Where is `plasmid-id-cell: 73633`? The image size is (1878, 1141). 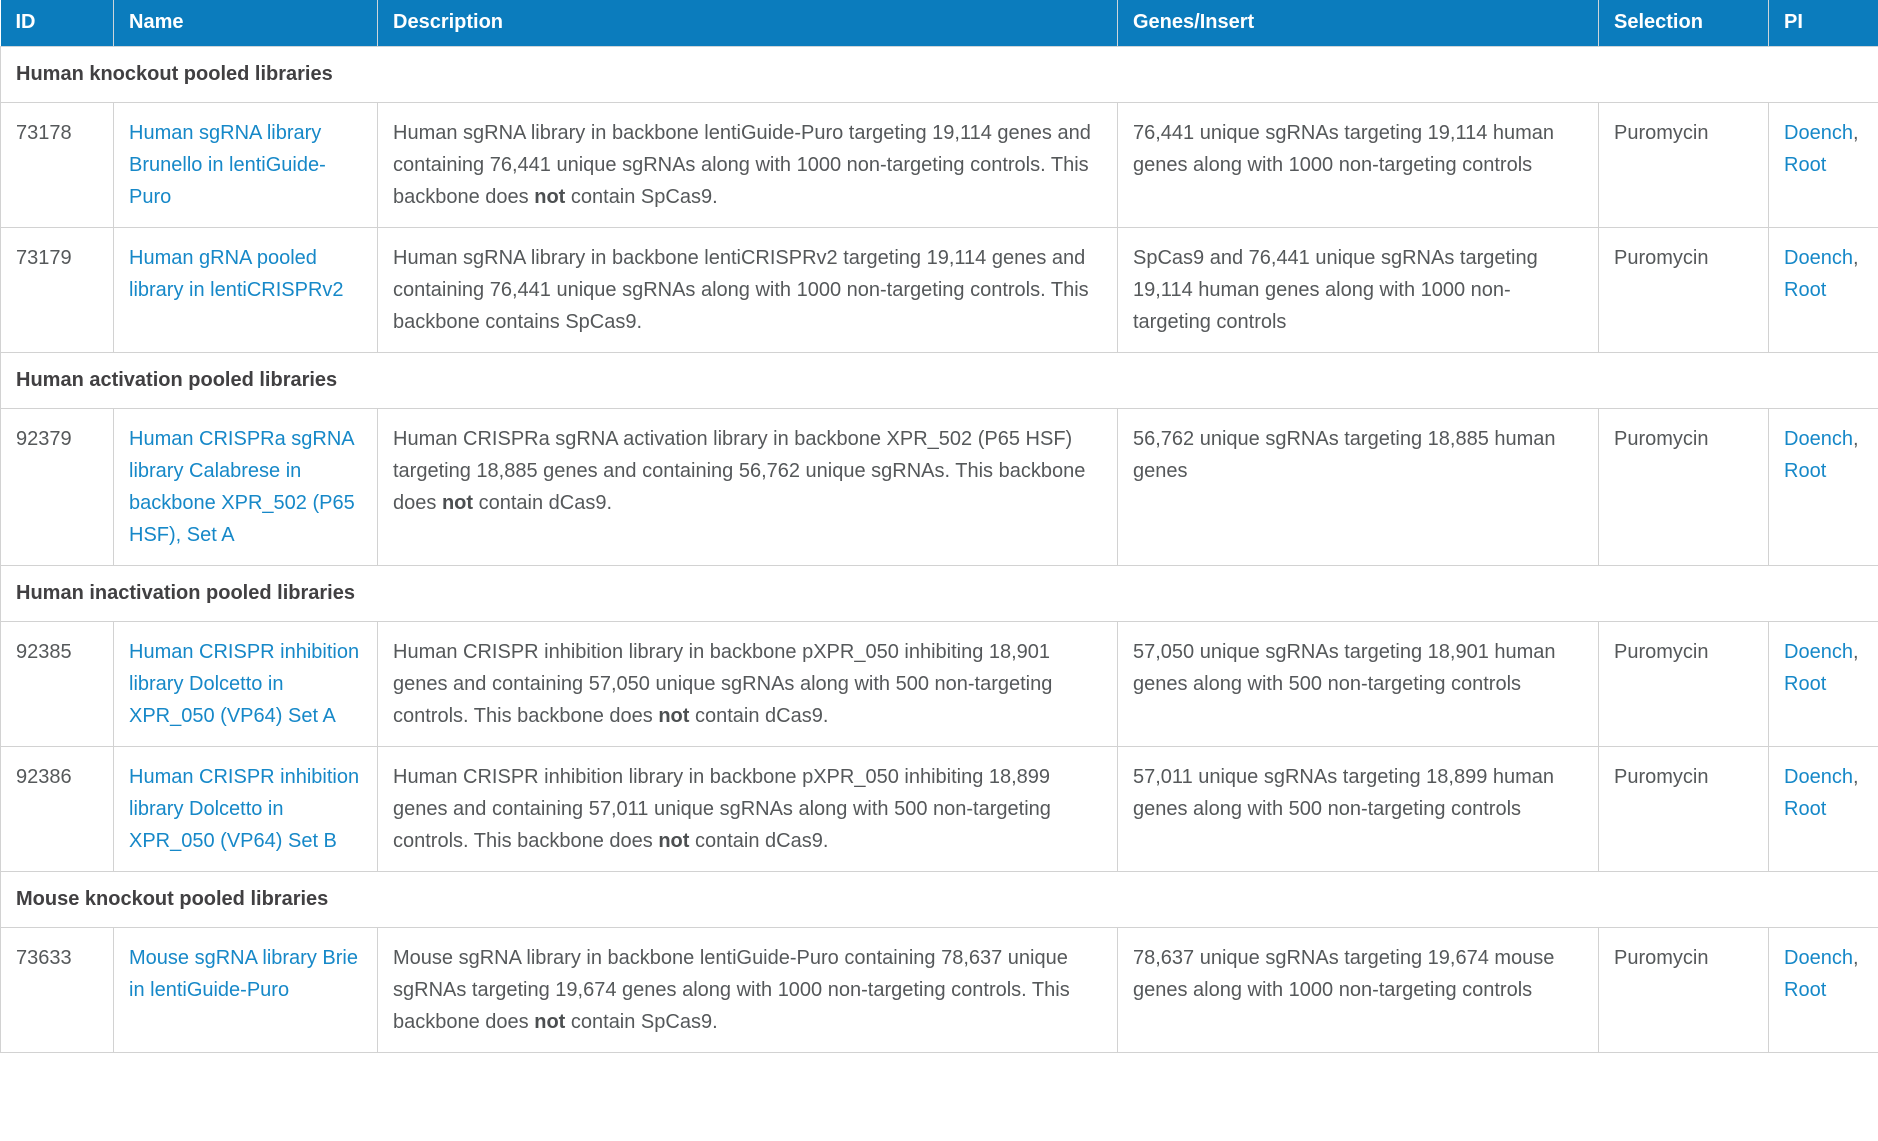
plasmid-id-cell: 73633 is located at coordinates (57, 990).